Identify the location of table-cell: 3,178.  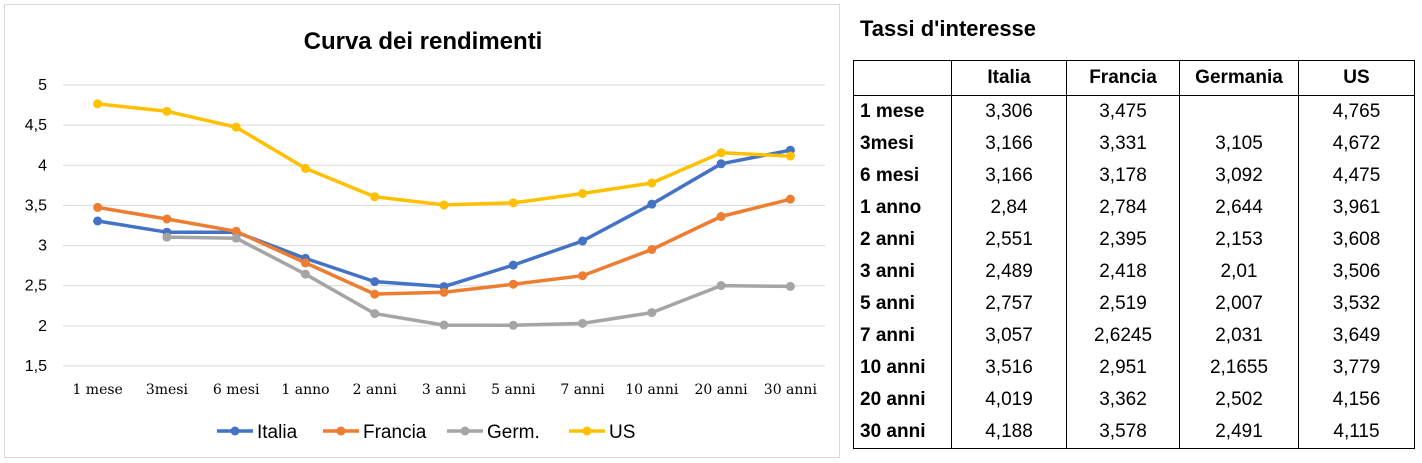
(1123, 176).